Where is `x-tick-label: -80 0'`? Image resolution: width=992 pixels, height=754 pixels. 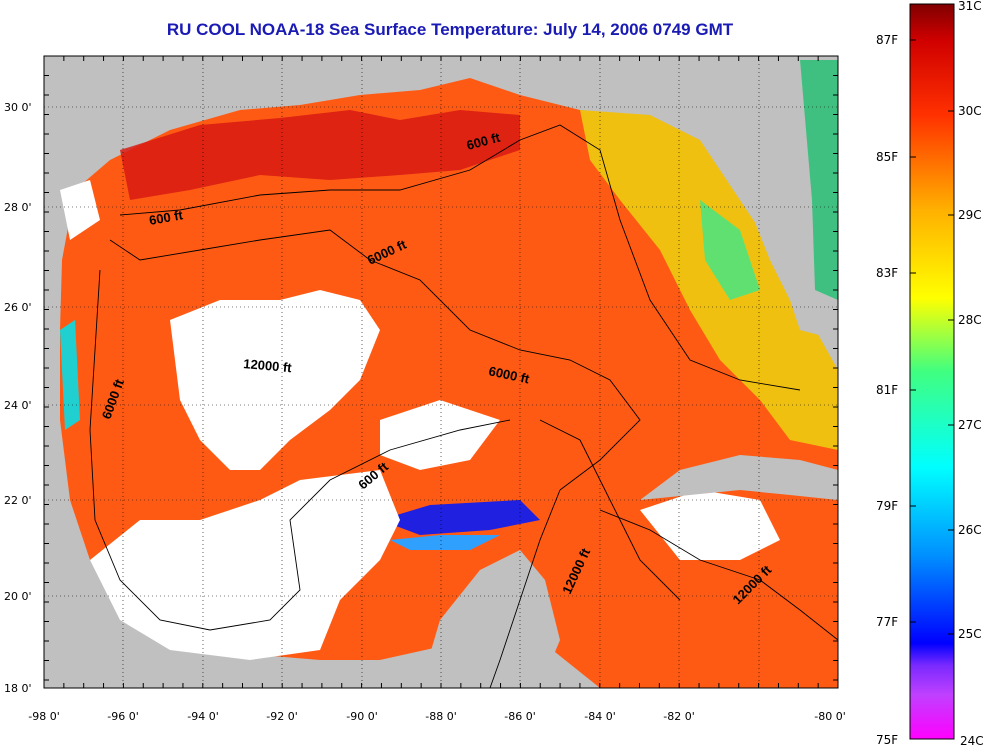 x-tick-label: -80 0' is located at coordinates (830, 716).